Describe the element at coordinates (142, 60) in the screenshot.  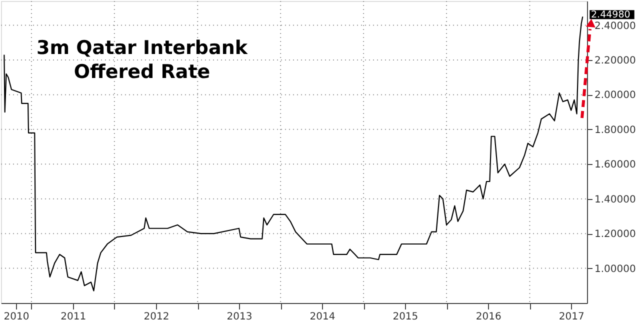
I see `text: 3m Qatar Interbank Offered Rate` at that location.